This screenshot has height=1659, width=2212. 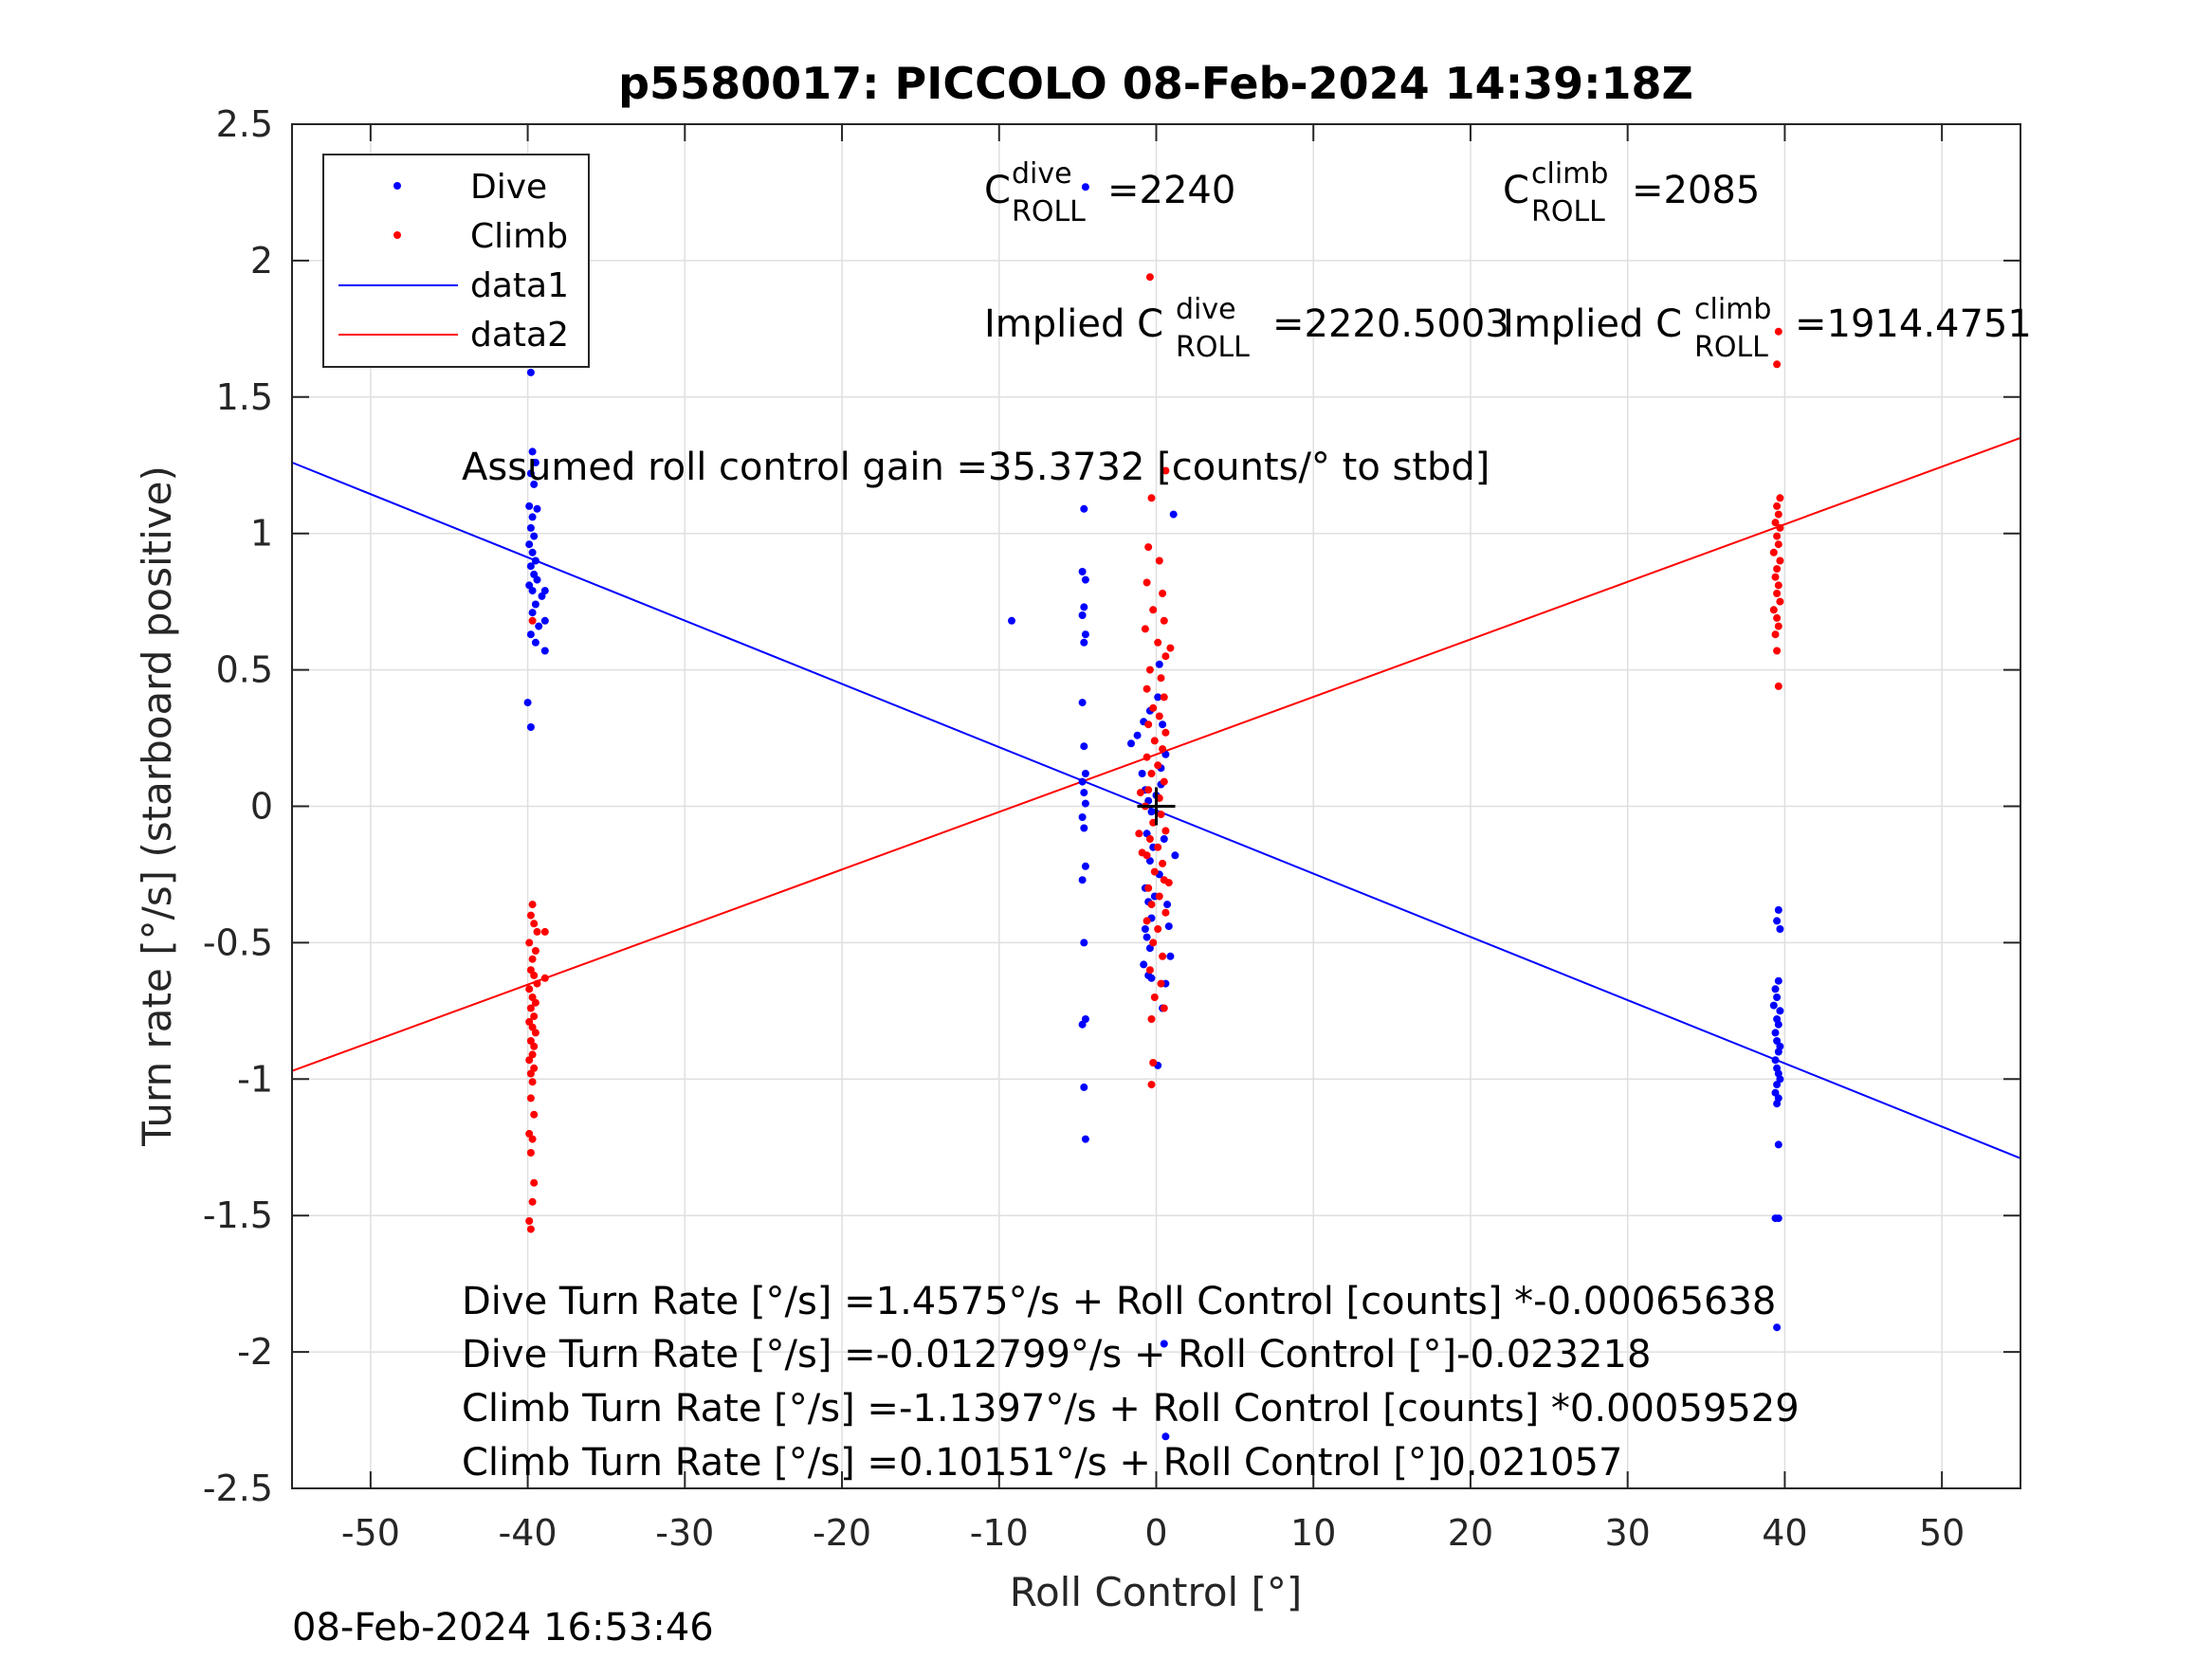 I want to click on y-tick-label: 0.5, so click(x=244, y=670).